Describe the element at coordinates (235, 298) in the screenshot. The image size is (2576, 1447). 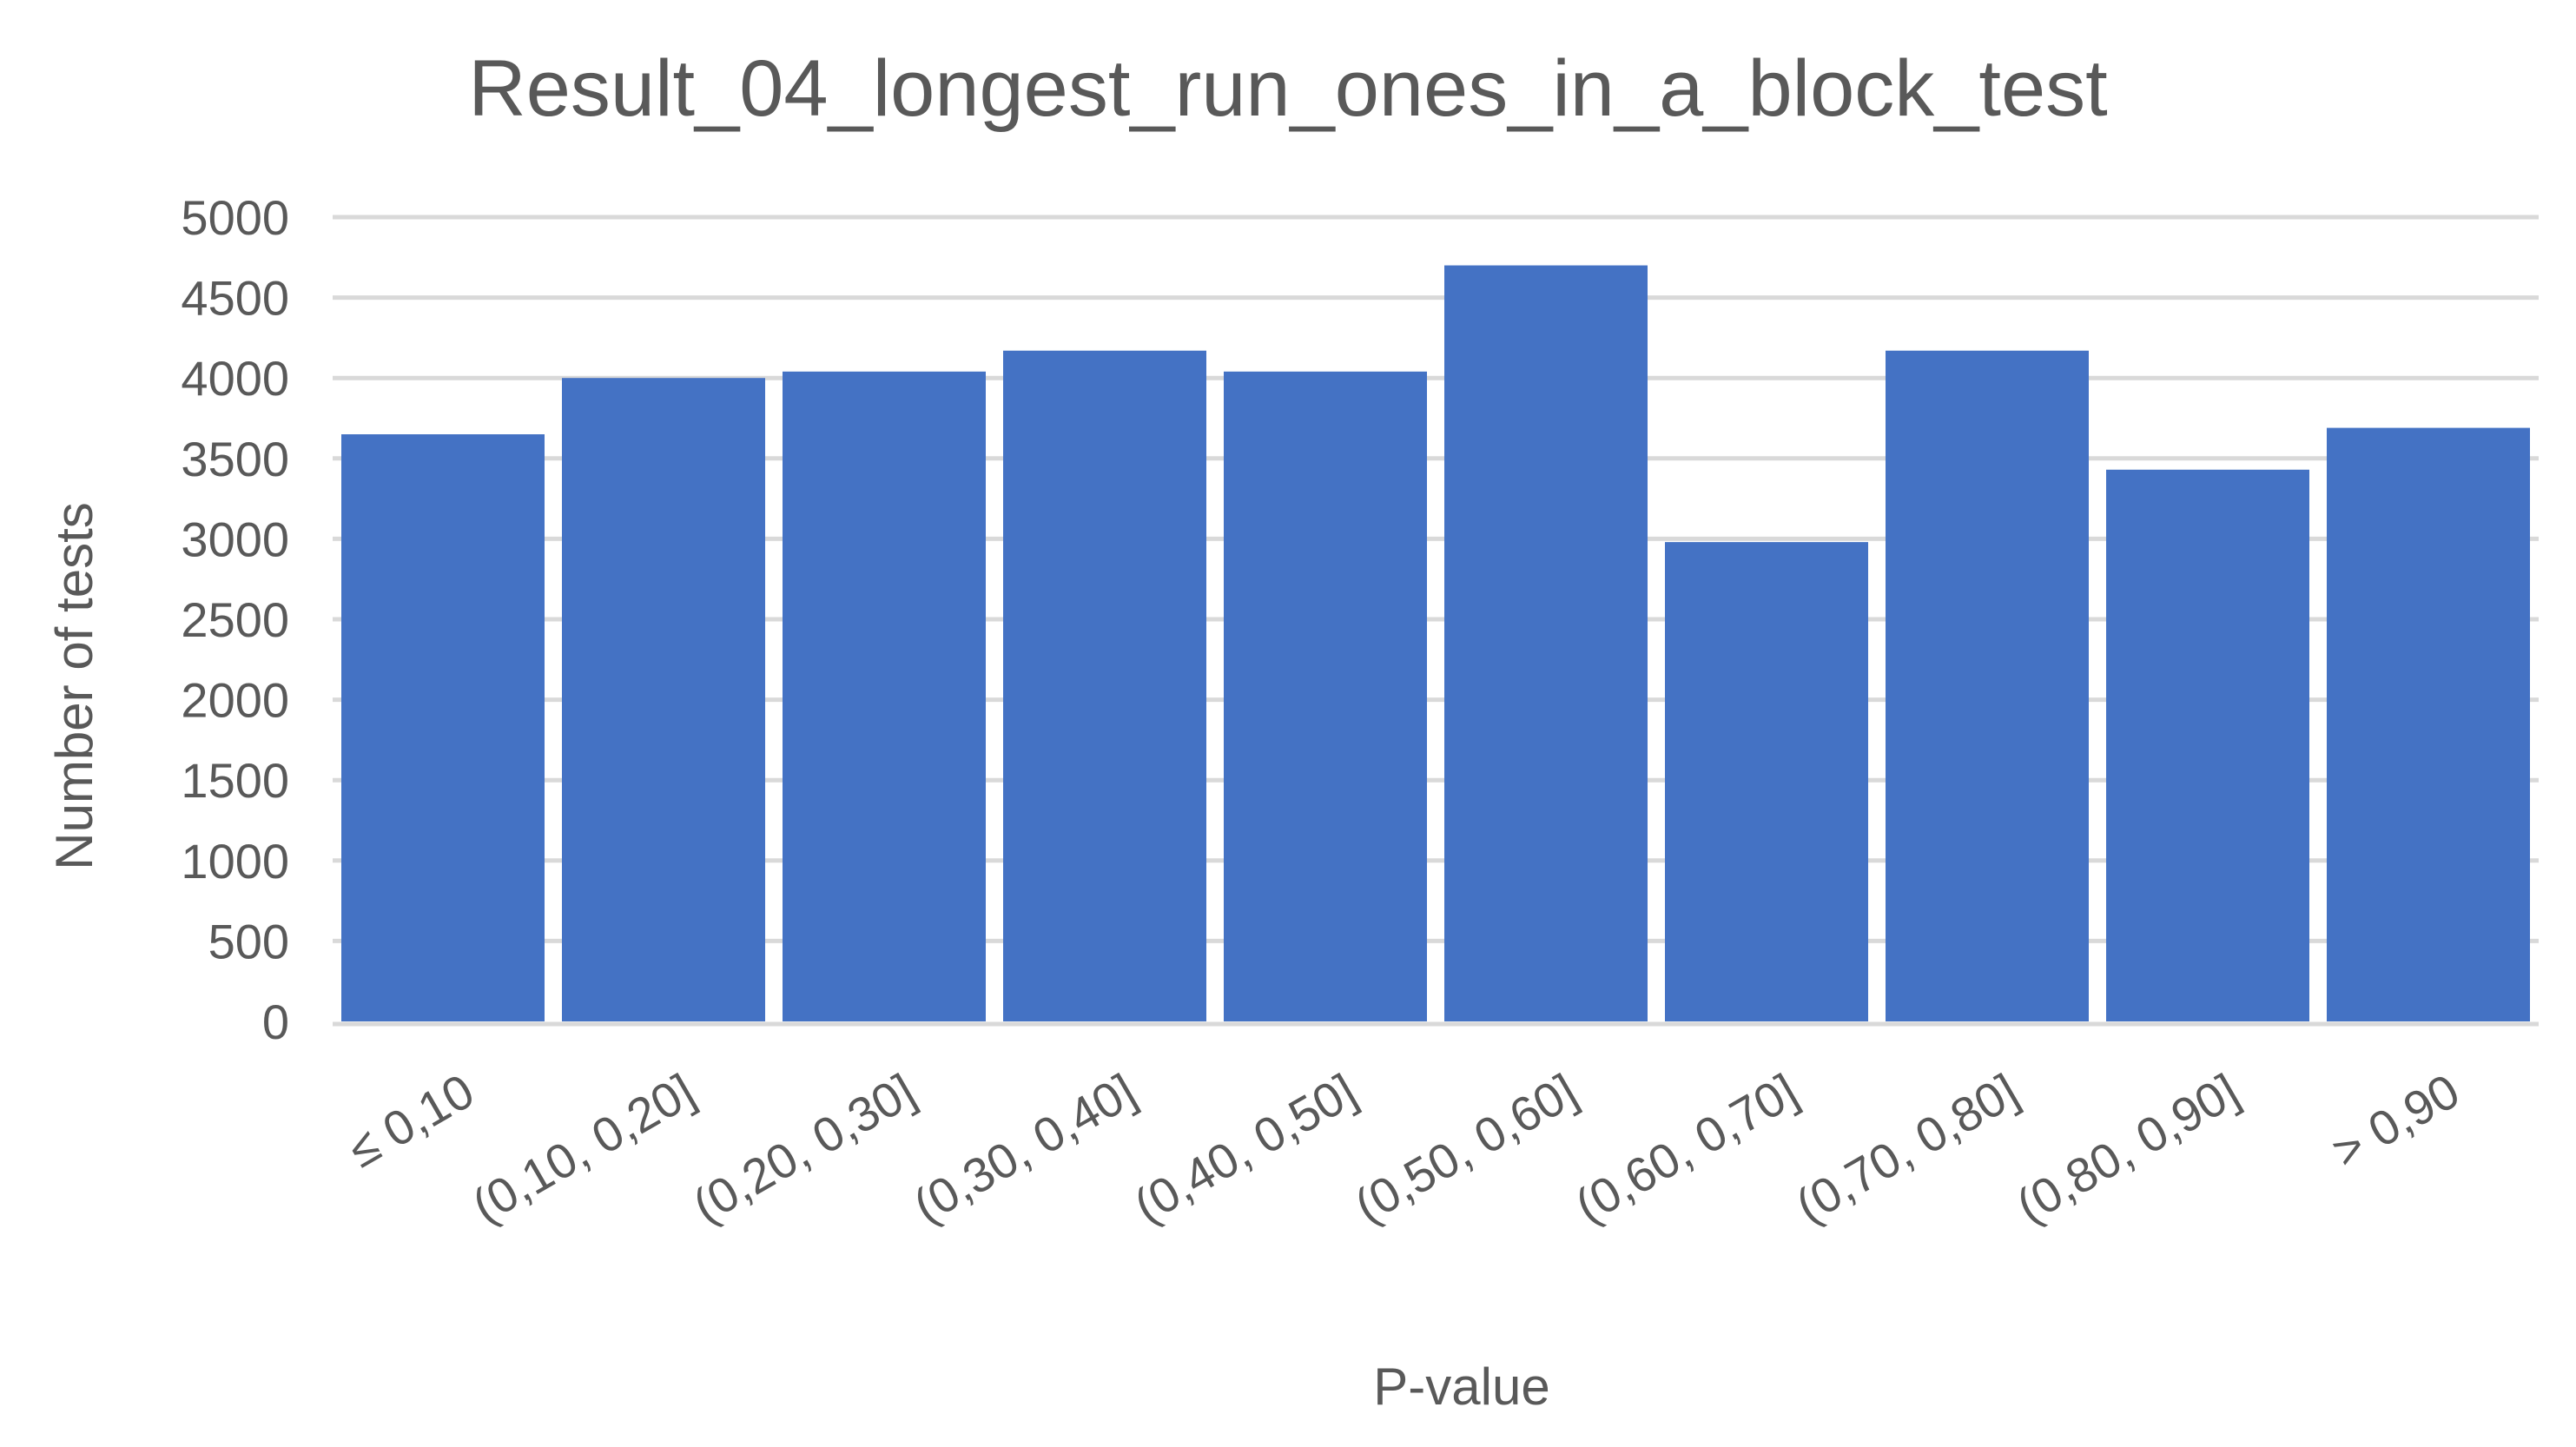
I see `y-tick-label: 4500` at that location.